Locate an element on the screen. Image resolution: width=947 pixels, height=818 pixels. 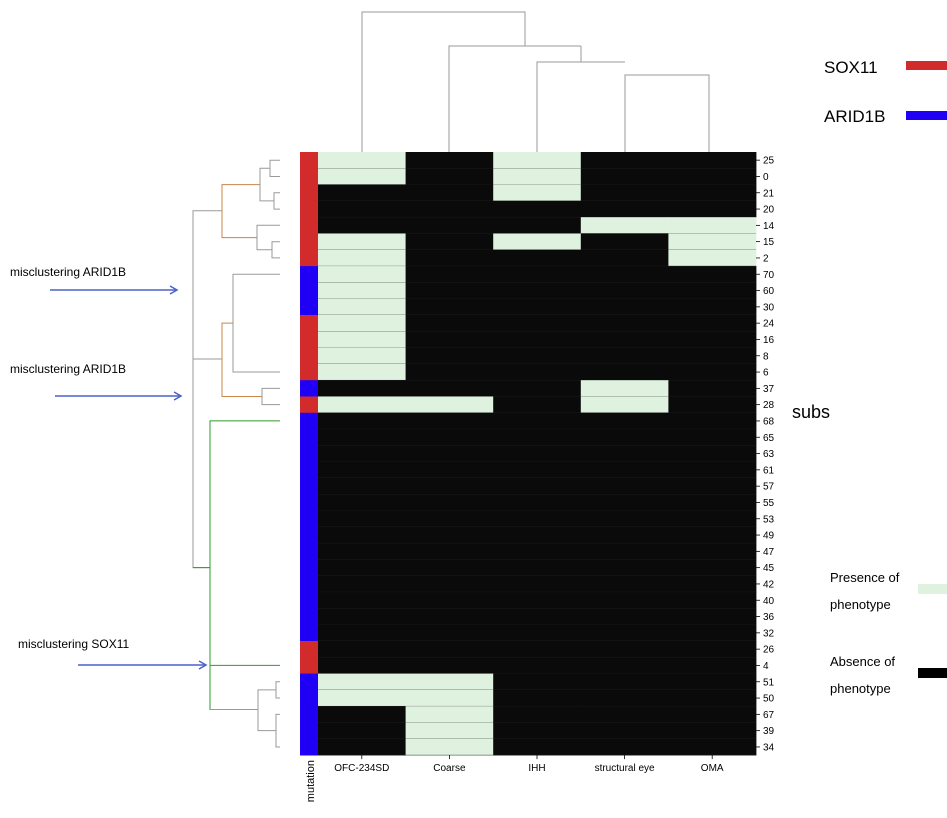
row-label: 57 is located at coordinates (769, 487).